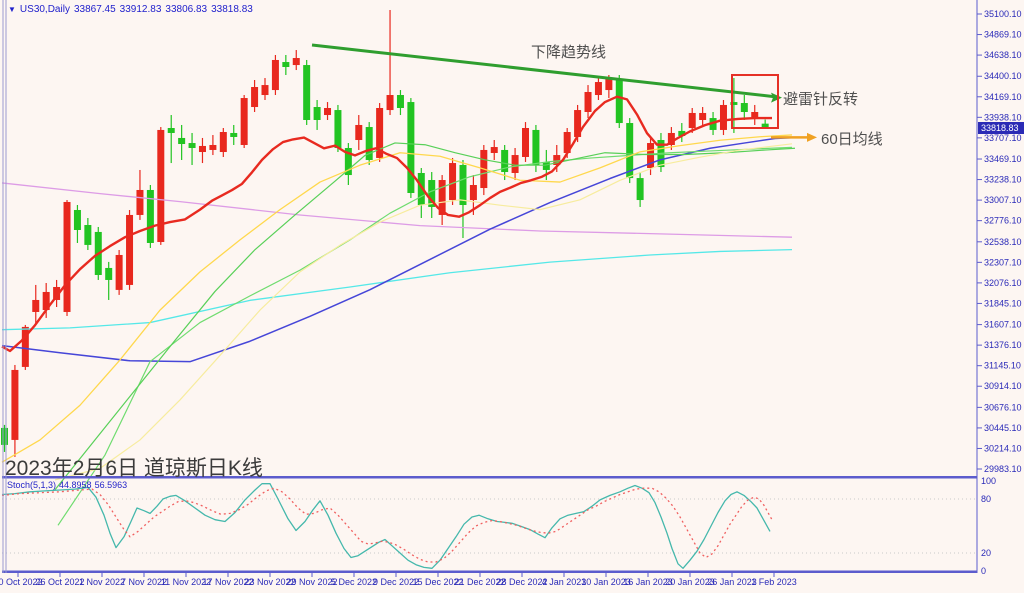 This screenshot has width=1024, height=593. Describe the element at coordinates (1003, 386) in the screenshot. I see `price-axis-label: 30914.10` at that location.